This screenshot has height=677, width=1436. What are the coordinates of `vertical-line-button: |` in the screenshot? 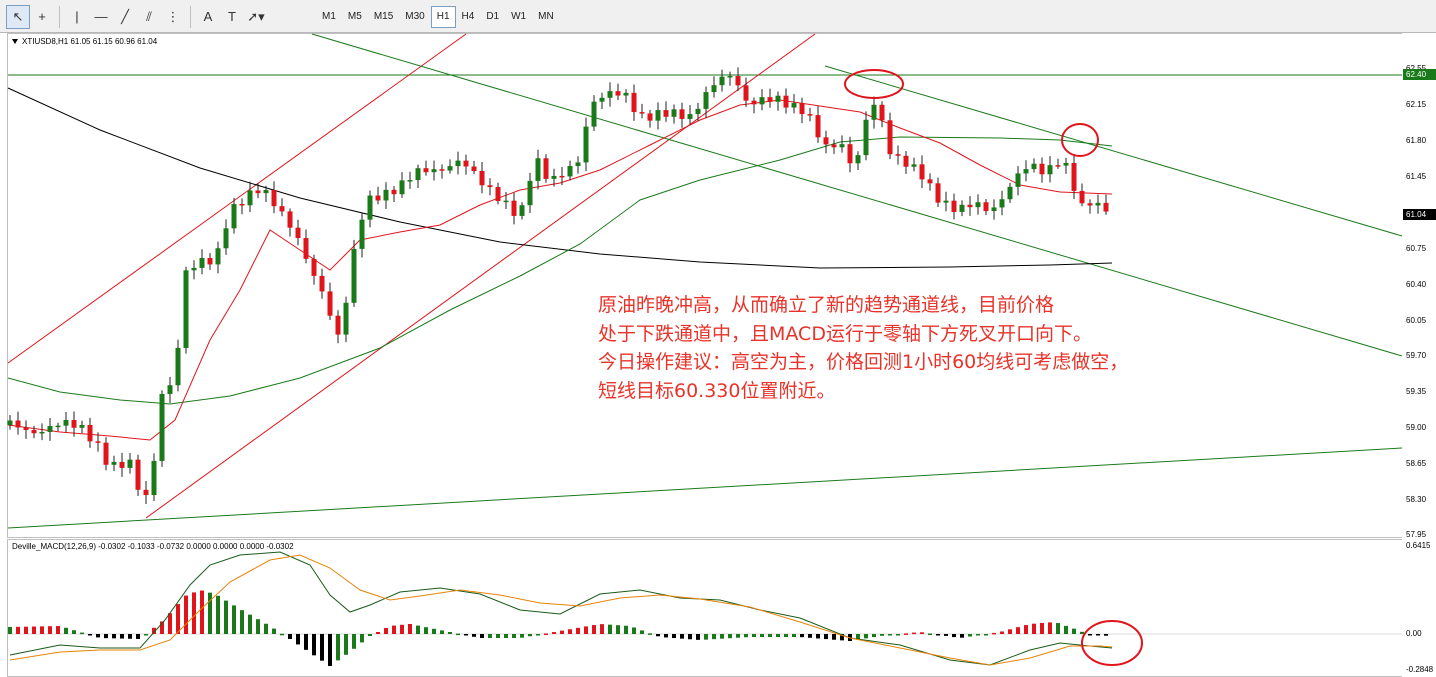 It's located at (77, 17).